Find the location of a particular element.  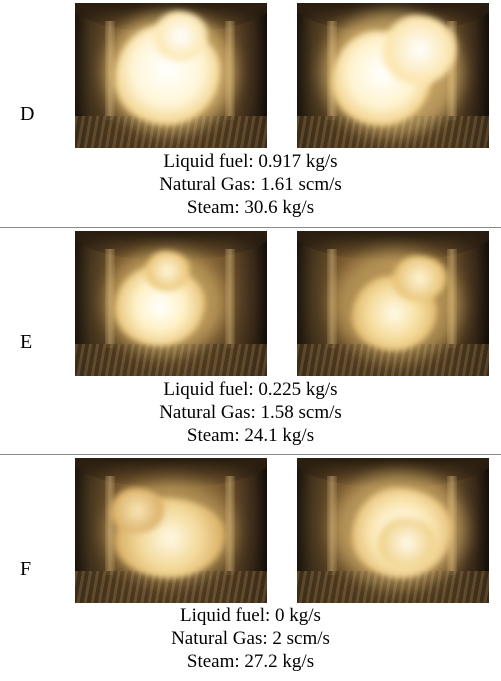

liquid-fuel-text: Liquid fuel: 0 kg/s is located at coordinates (250, 615).